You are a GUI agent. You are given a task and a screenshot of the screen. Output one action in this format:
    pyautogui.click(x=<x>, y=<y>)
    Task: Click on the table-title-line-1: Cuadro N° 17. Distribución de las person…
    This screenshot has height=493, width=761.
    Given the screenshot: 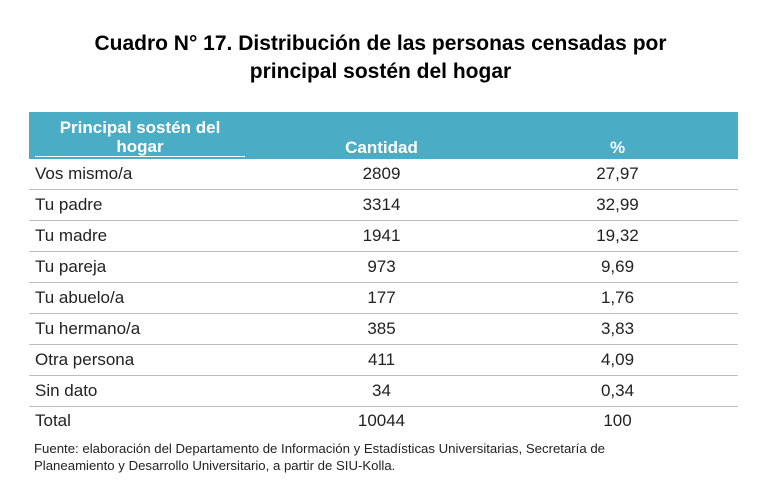 What is the action you would take?
    pyautogui.click(x=380, y=43)
    